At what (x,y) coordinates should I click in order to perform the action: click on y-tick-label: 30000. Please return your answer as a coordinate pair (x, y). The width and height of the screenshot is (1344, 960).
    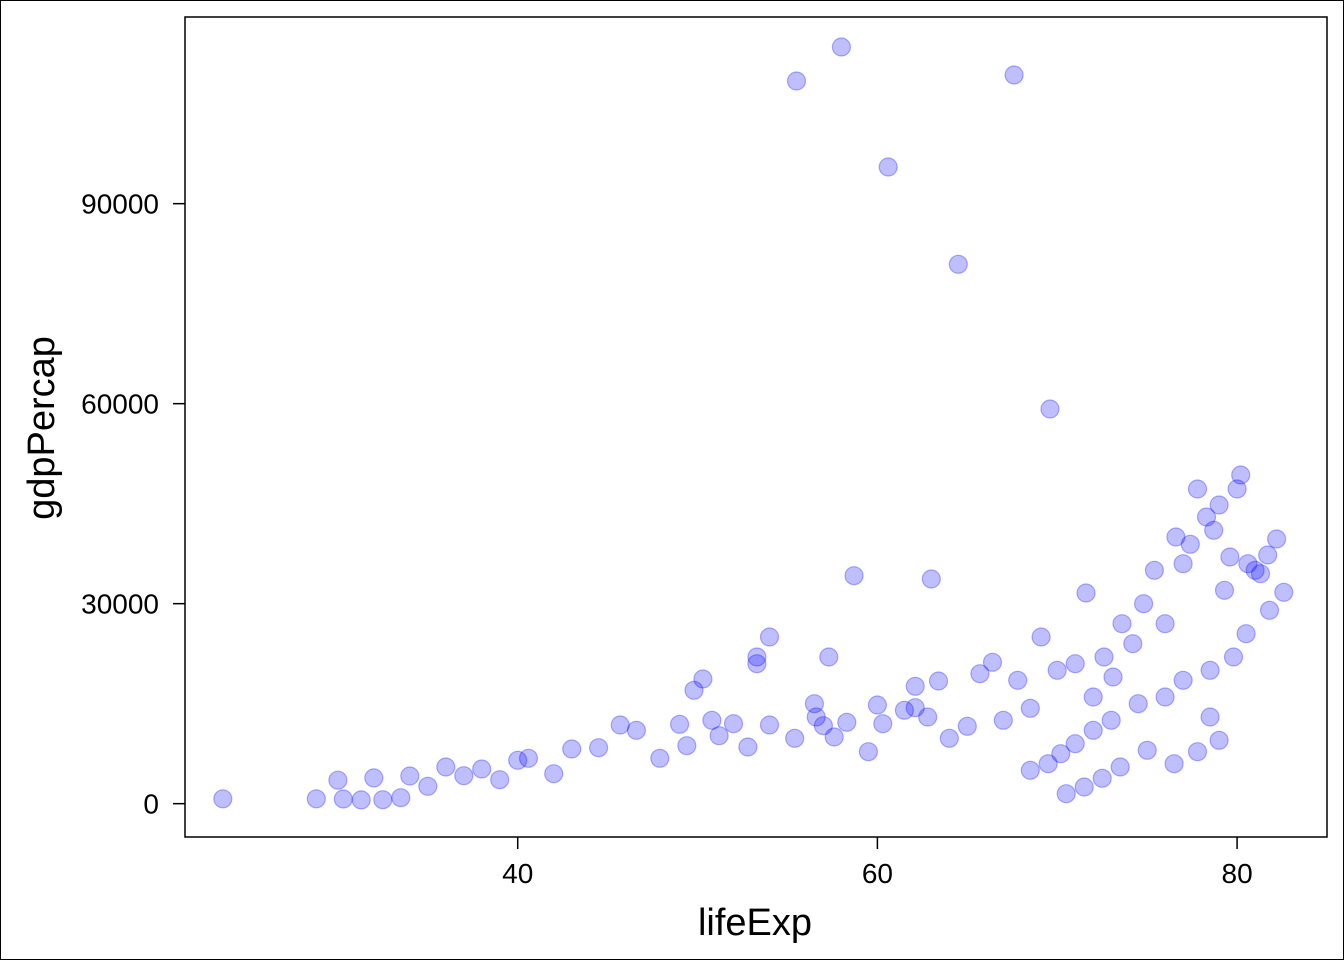
    Looking at the image, I should click on (120, 604).